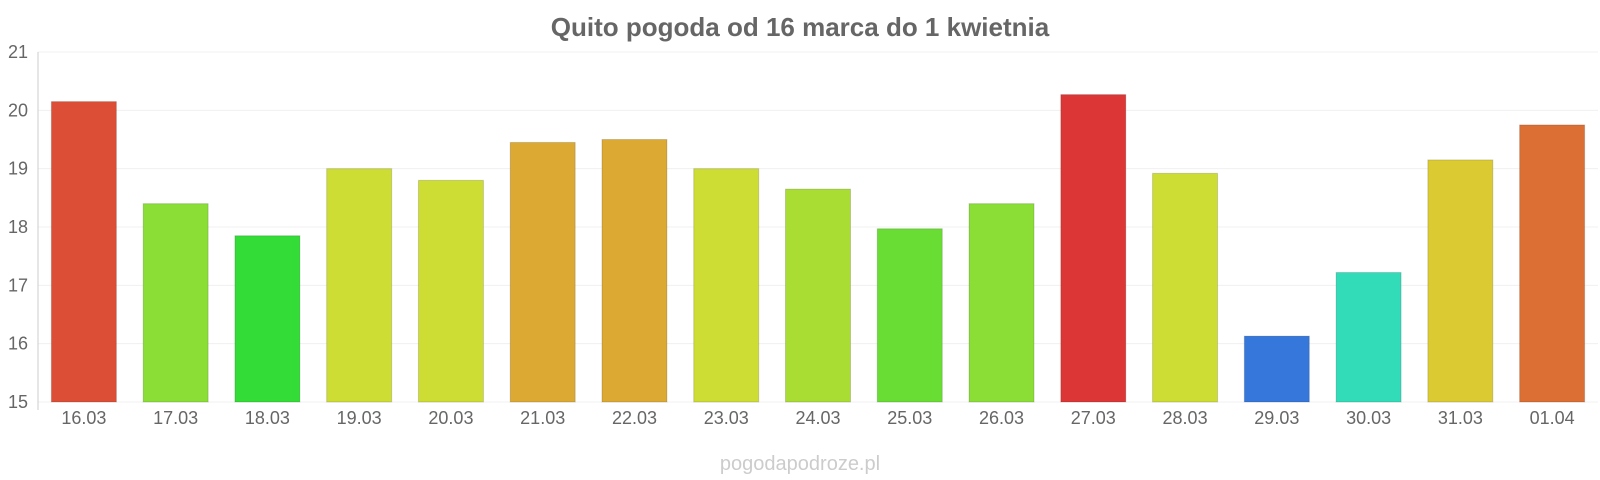  Describe the element at coordinates (1460, 418) in the screenshot. I see `x-tick-label: 31.03` at that location.